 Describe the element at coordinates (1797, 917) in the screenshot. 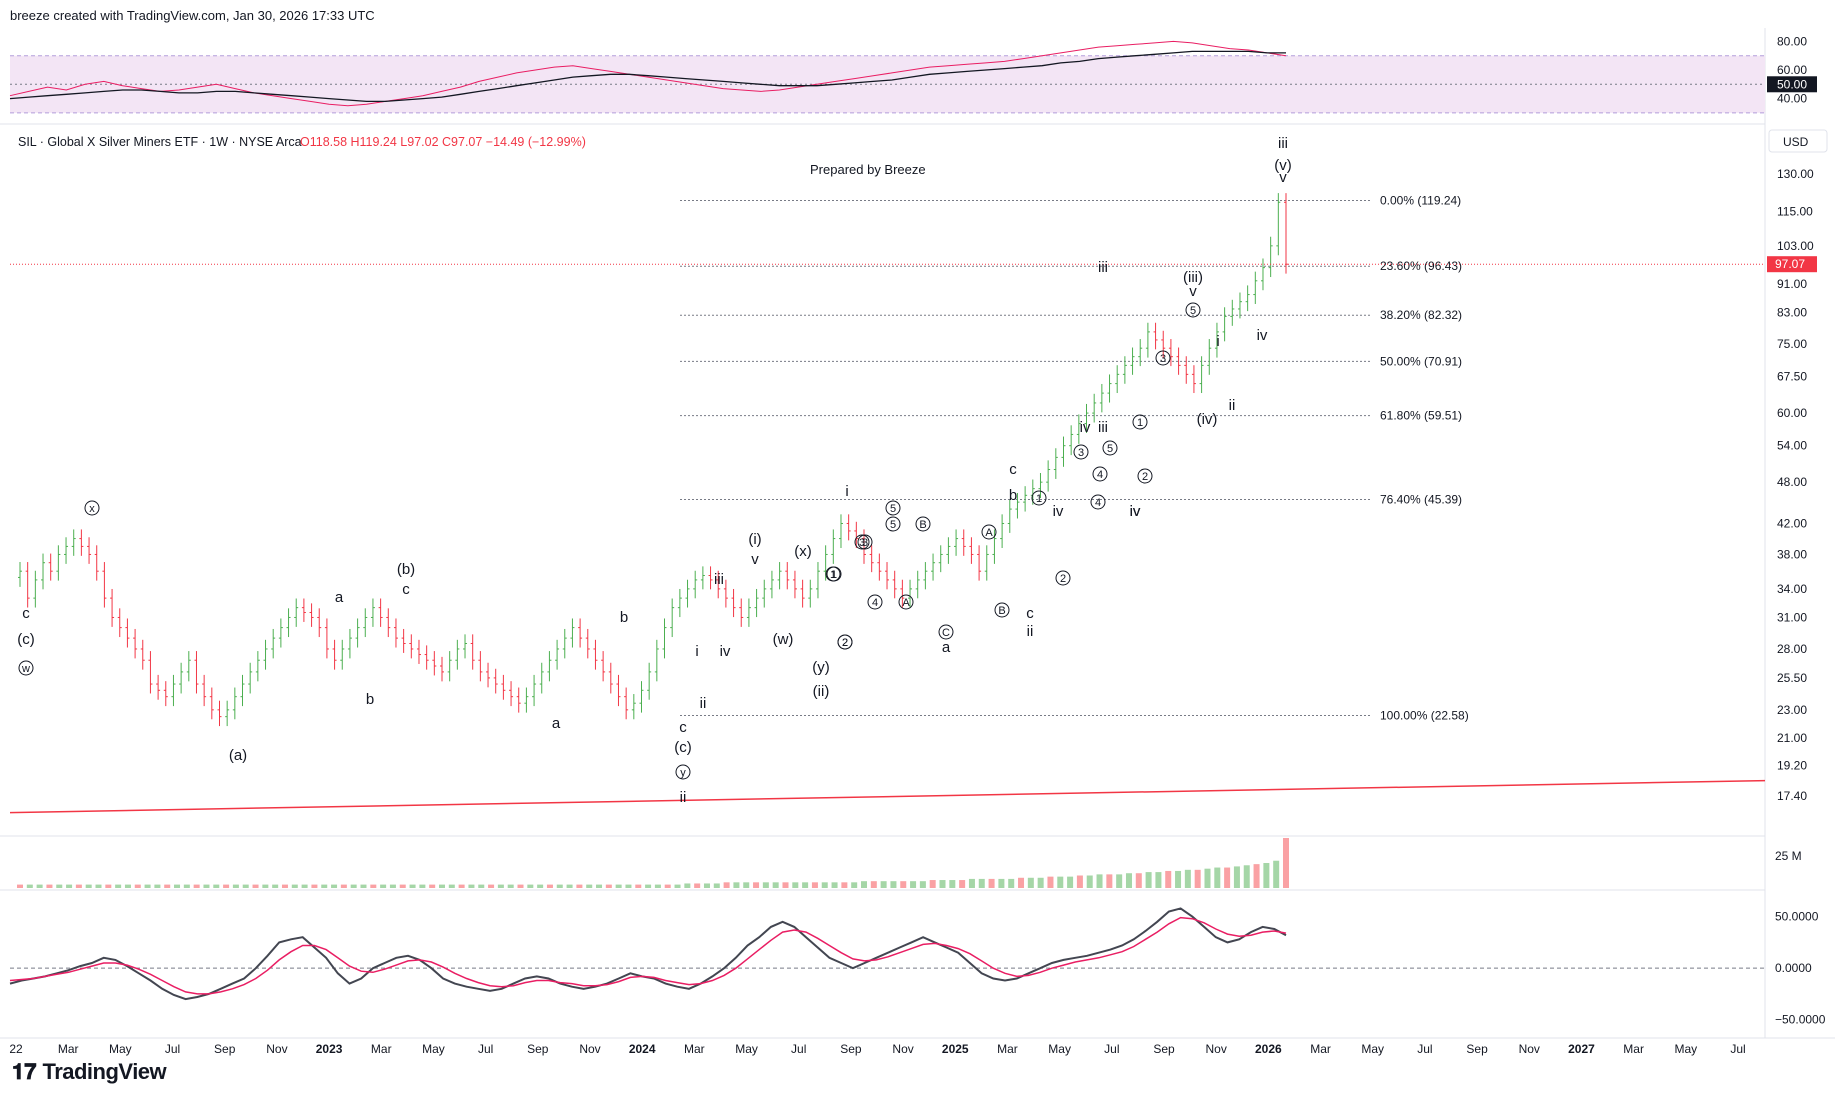

I see `macd-tick-label: 50.0000` at that location.